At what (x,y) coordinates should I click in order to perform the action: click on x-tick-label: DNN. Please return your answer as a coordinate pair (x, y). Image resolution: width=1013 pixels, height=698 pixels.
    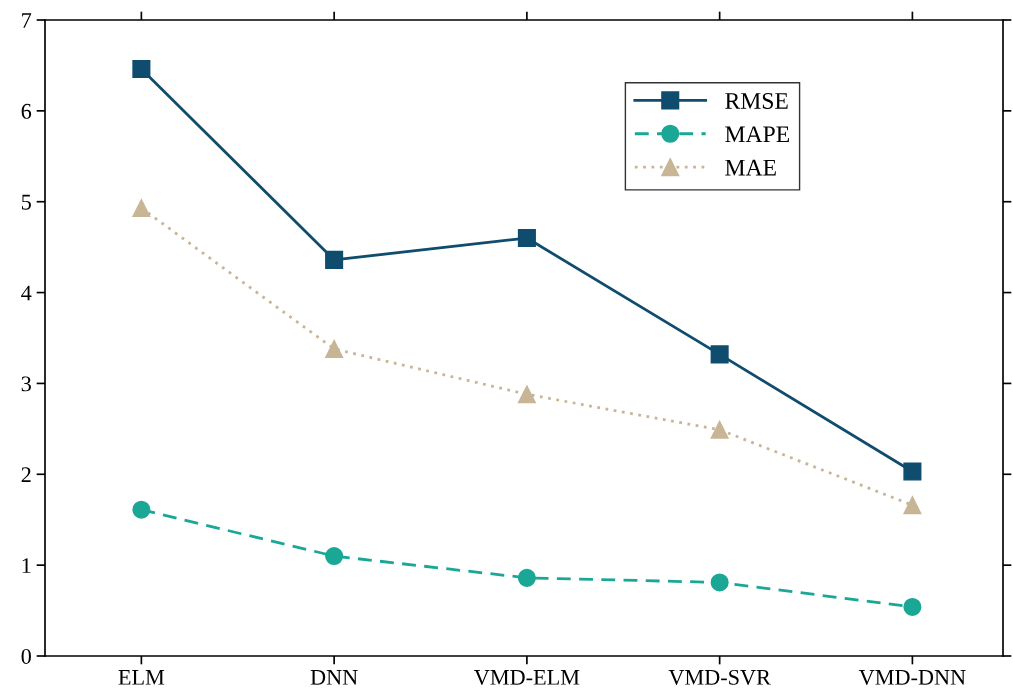
    Looking at the image, I should click on (334, 677).